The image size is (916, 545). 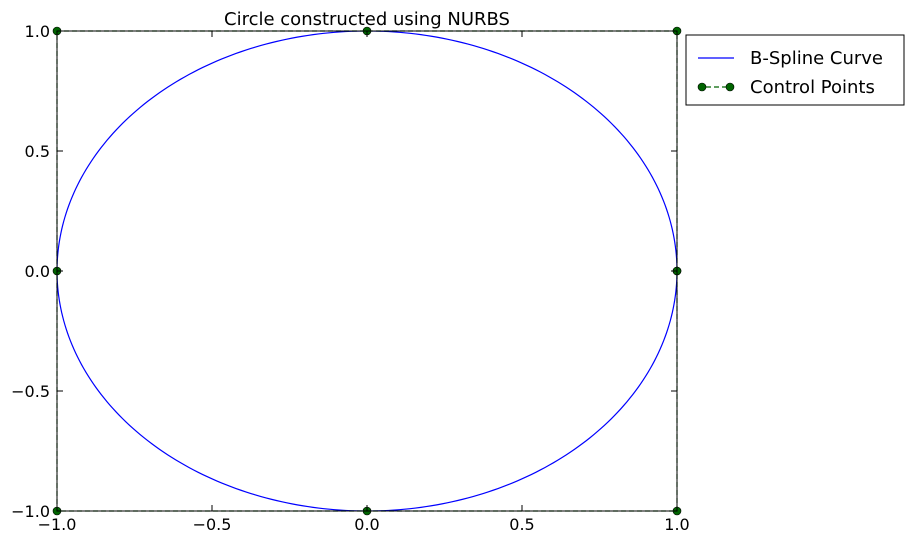 What do you see at coordinates (816, 58) in the screenshot?
I see `legend-label: B-Spline Curve` at bounding box center [816, 58].